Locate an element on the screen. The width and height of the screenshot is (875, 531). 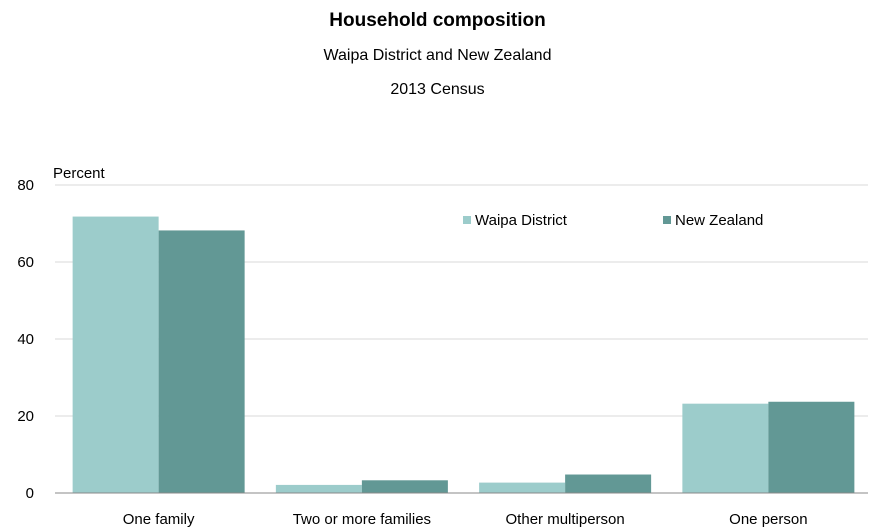
y-tick-label-40: 40 is located at coordinates (25, 339).